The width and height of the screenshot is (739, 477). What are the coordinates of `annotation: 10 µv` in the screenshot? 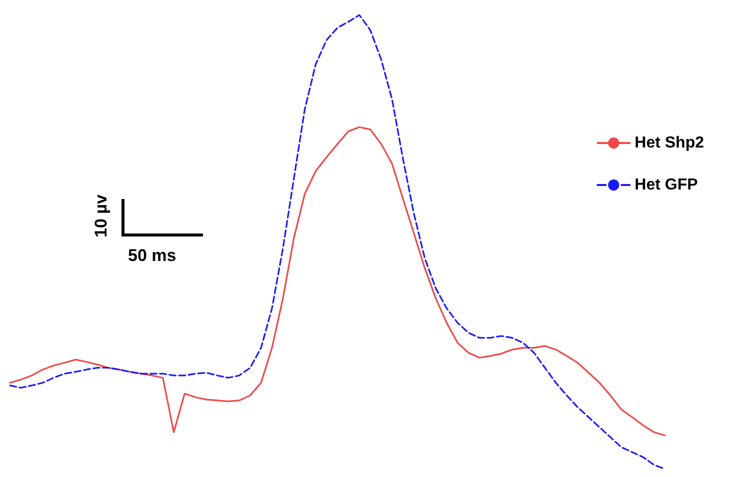 It's located at (101, 216).